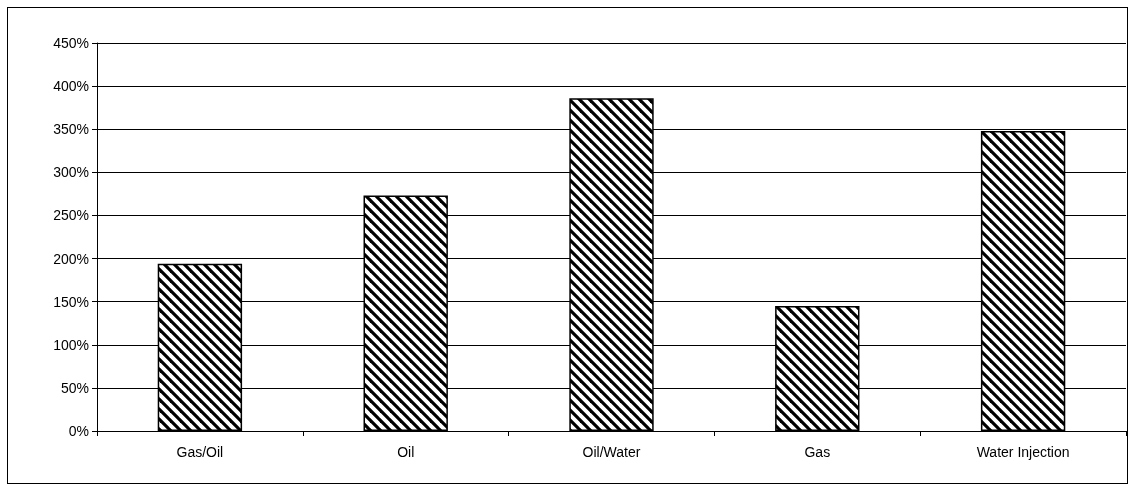  What do you see at coordinates (71, 344) in the screenshot?
I see `y-tick-label: 100%` at bounding box center [71, 344].